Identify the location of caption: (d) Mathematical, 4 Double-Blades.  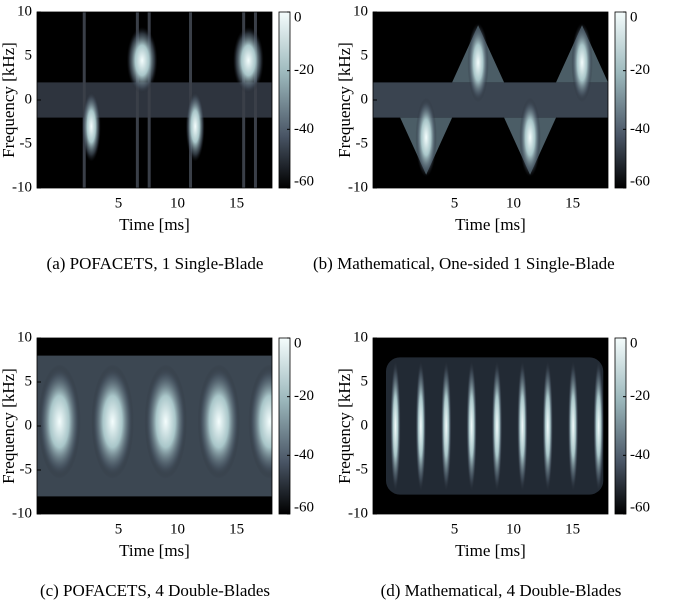
(501, 590).